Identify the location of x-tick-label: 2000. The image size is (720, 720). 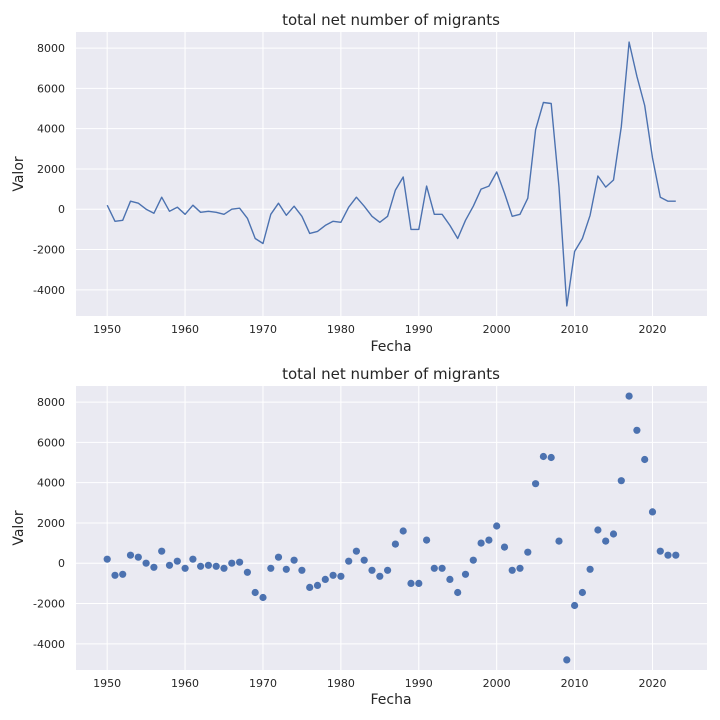
(497, 683).